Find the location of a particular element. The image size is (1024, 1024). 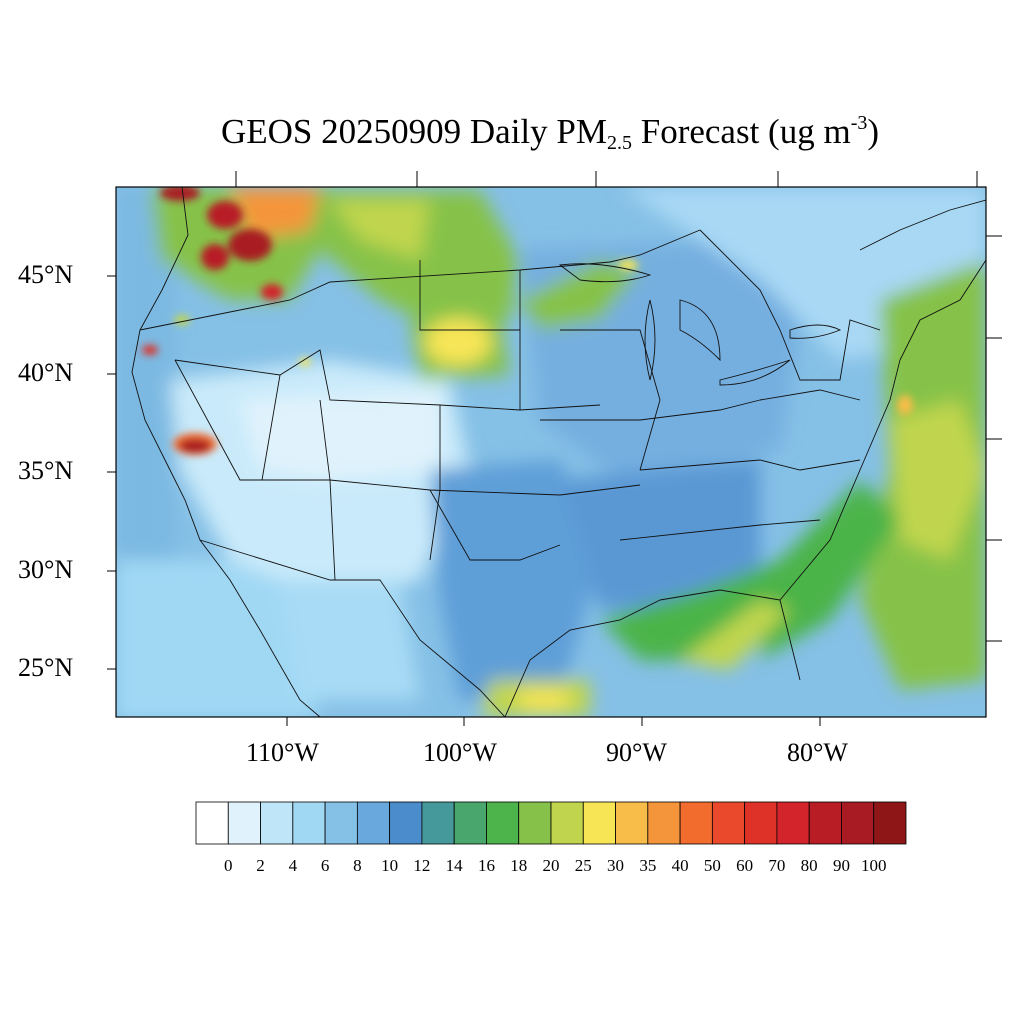

colorbar-label: 25 is located at coordinates (583, 865).